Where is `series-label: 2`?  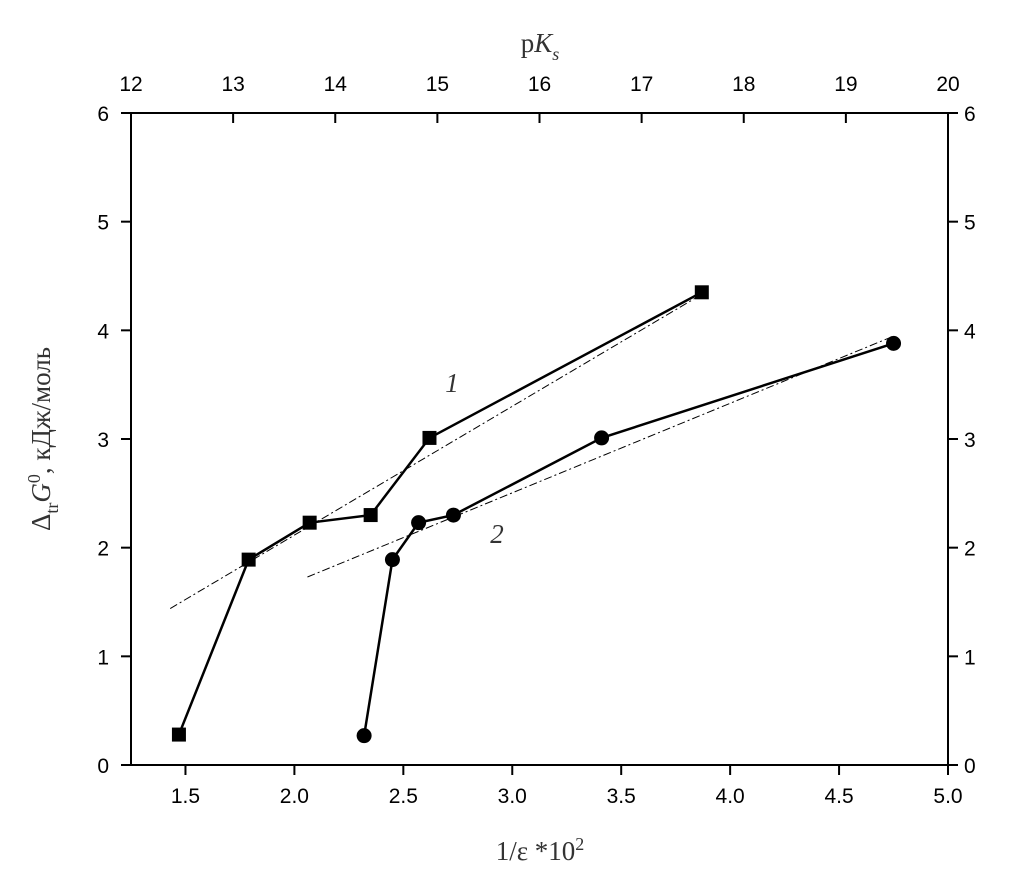
series-label: 2 is located at coordinates (497, 534).